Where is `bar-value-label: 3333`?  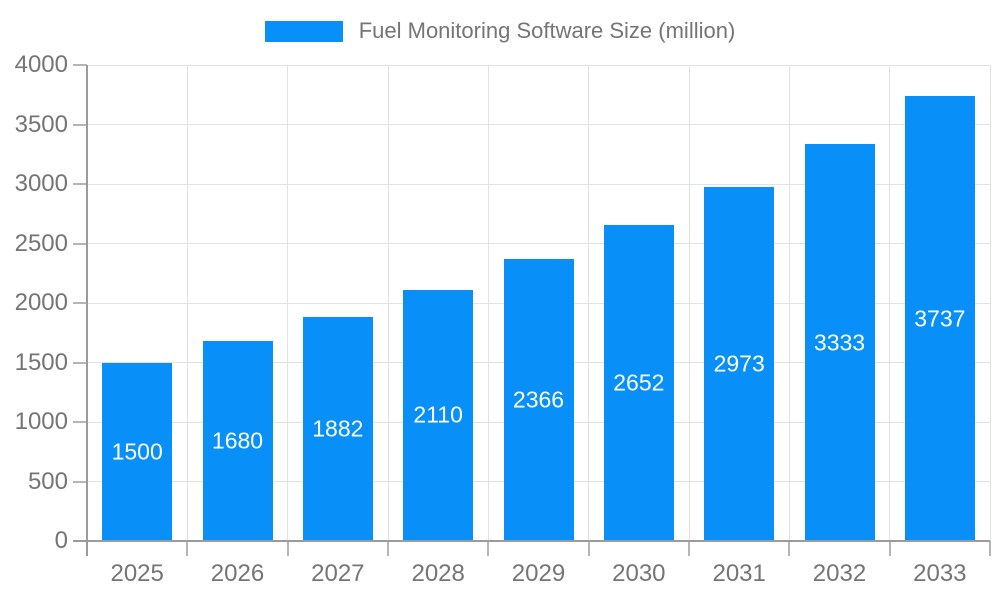 bar-value-label: 3333 is located at coordinates (839, 342).